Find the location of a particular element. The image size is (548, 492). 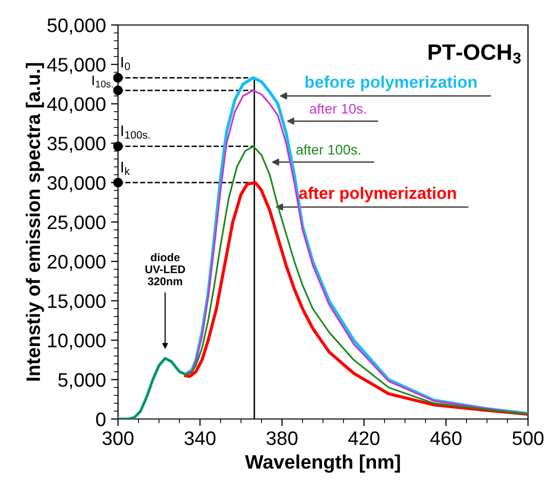

text: after 10s. is located at coordinates (338, 108).